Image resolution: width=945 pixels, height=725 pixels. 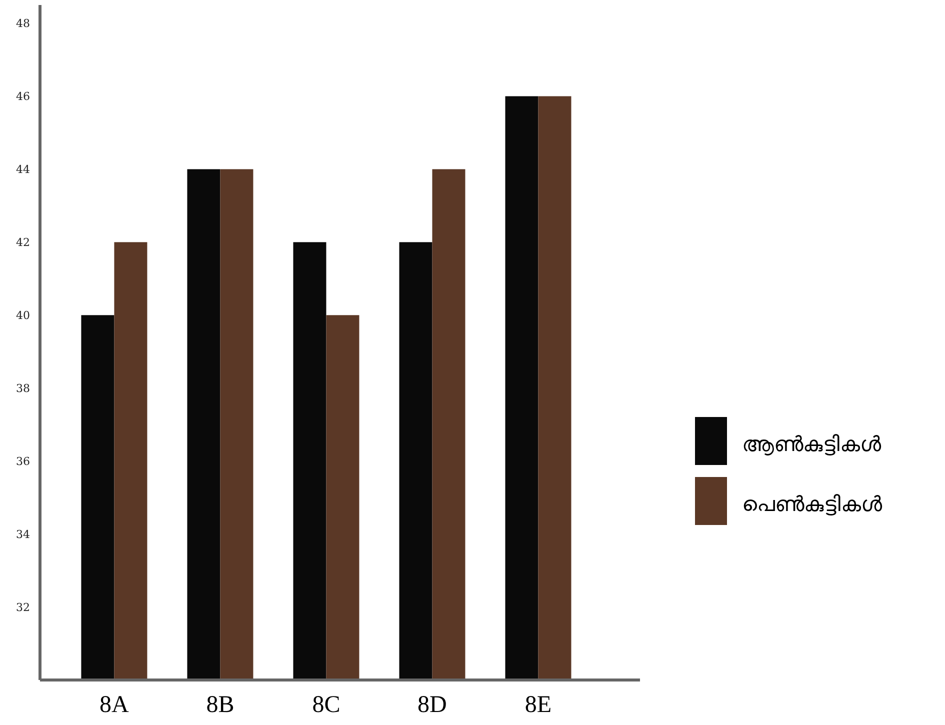 What do you see at coordinates (23, 23) in the screenshot?
I see `y-tick-label: 48` at bounding box center [23, 23].